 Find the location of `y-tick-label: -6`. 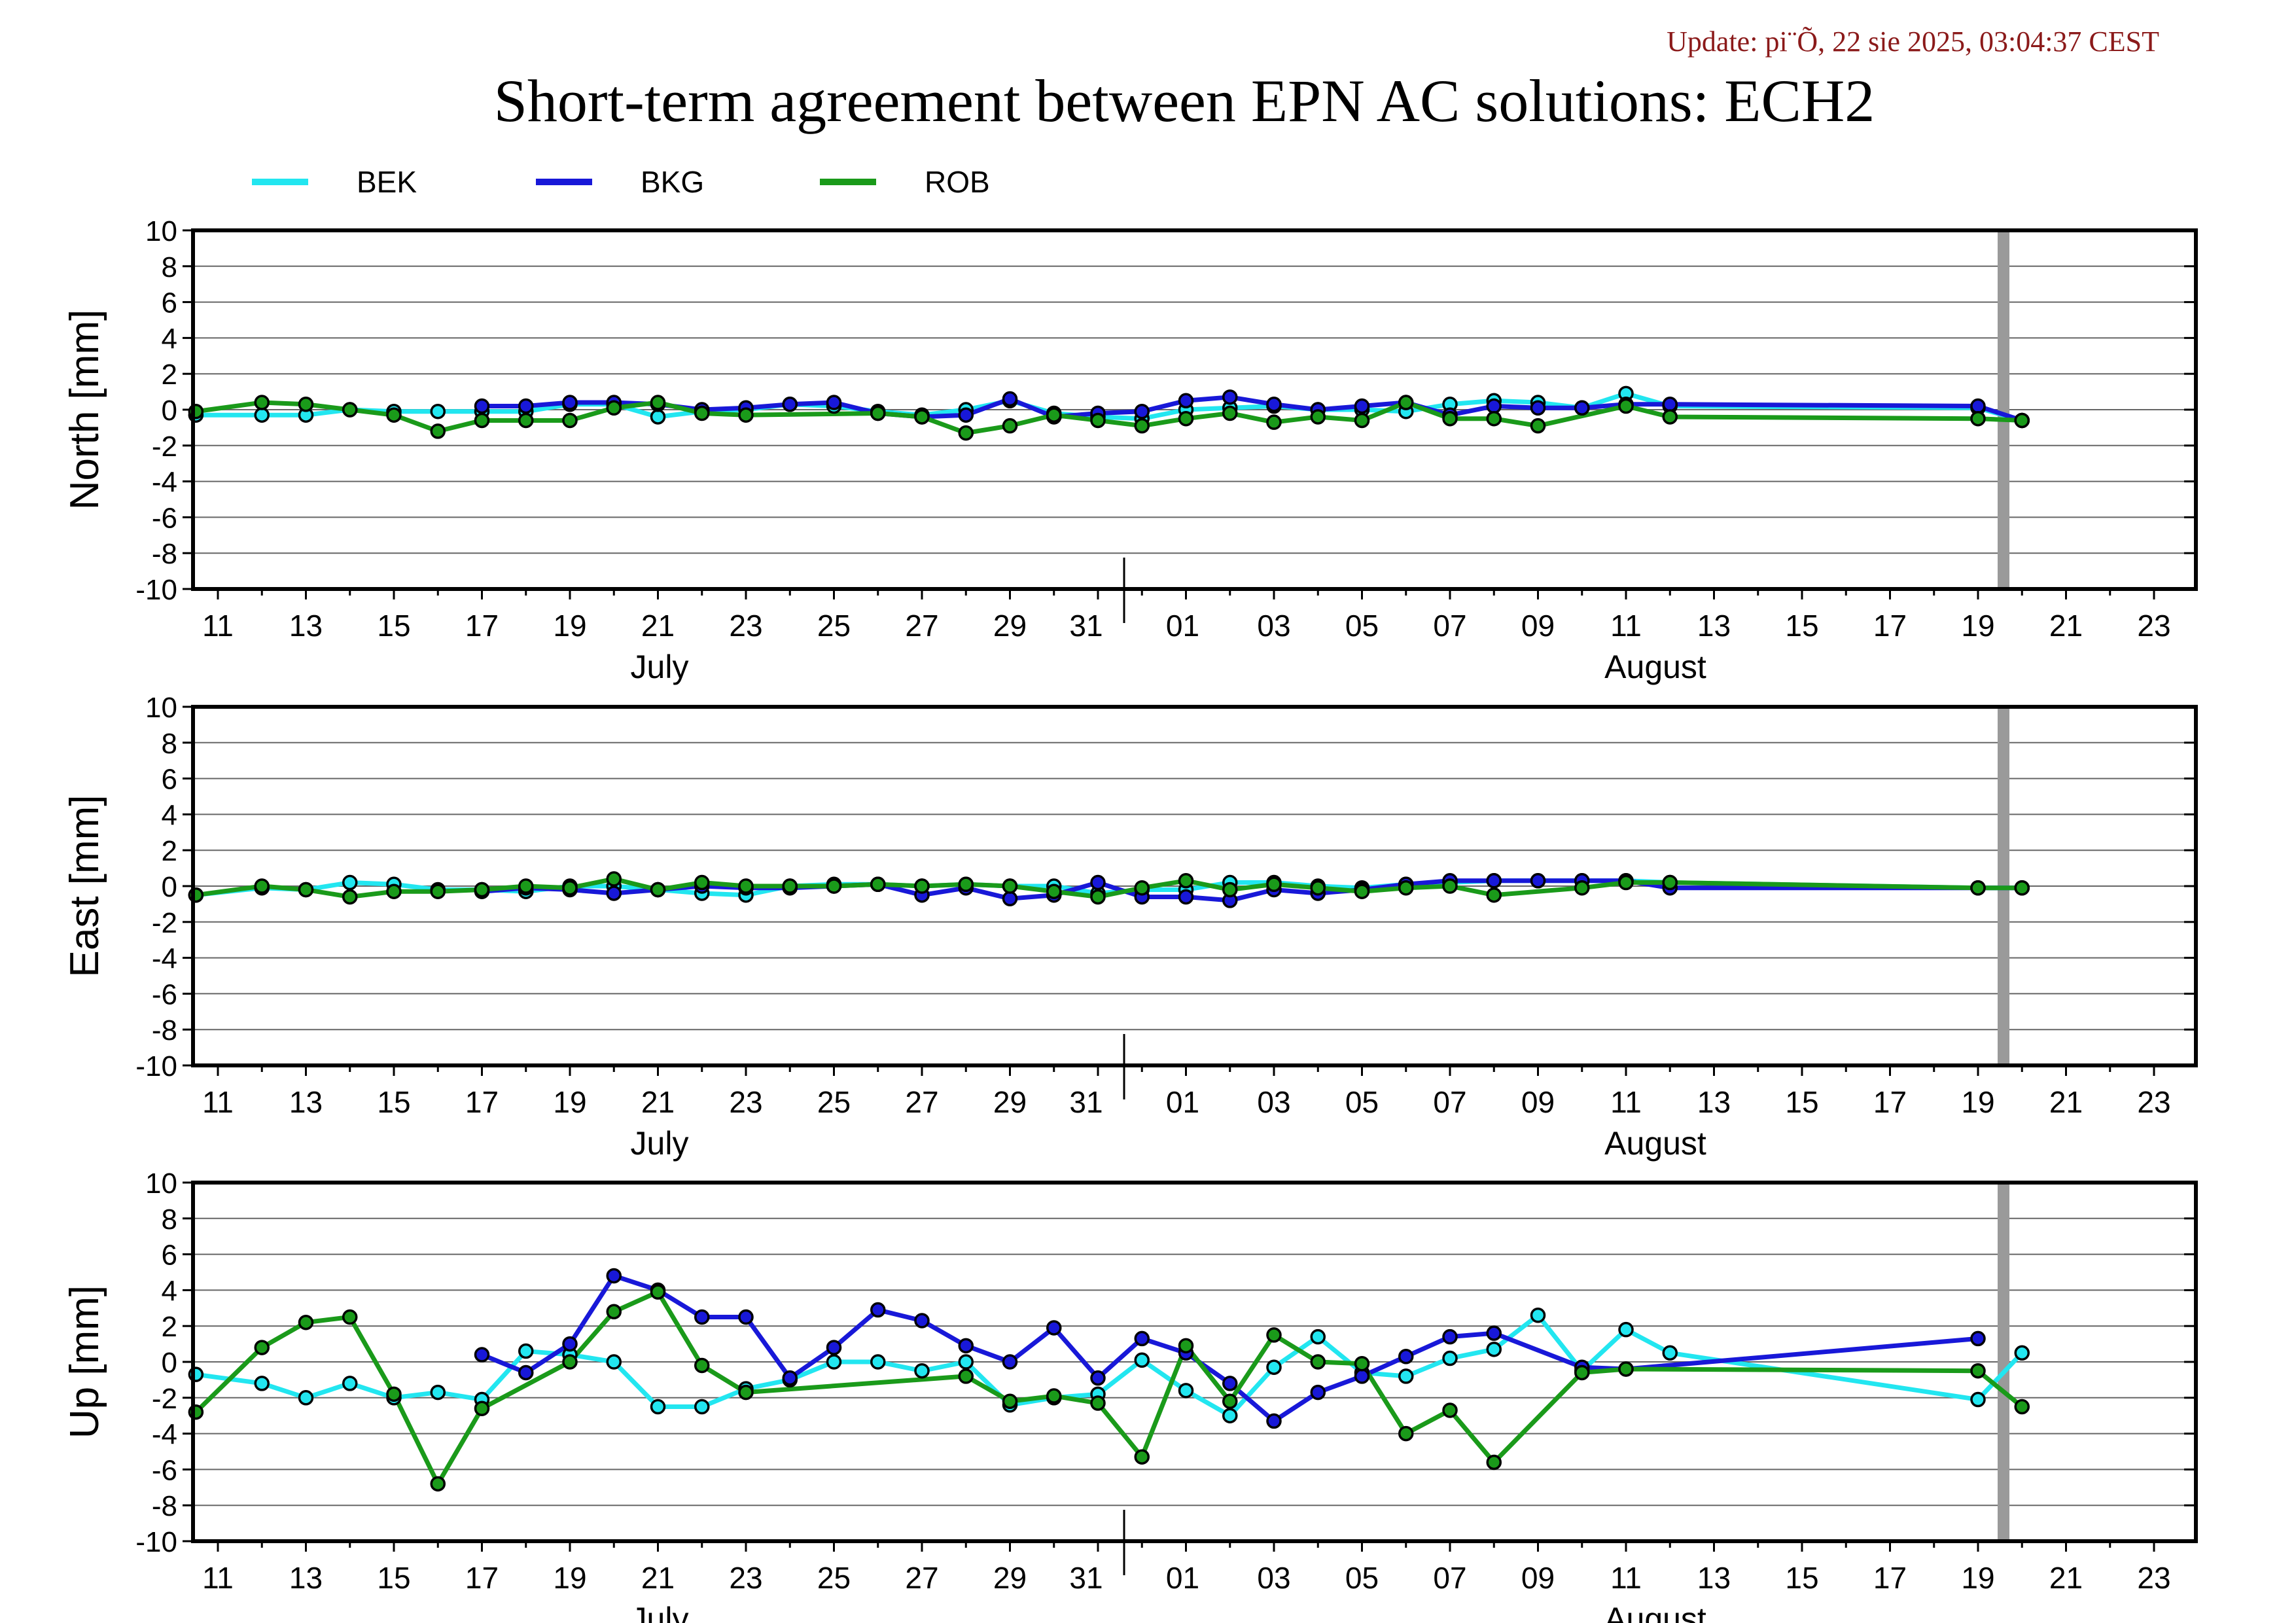

y-tick-label: -6 is located at coordinates (164, 994).